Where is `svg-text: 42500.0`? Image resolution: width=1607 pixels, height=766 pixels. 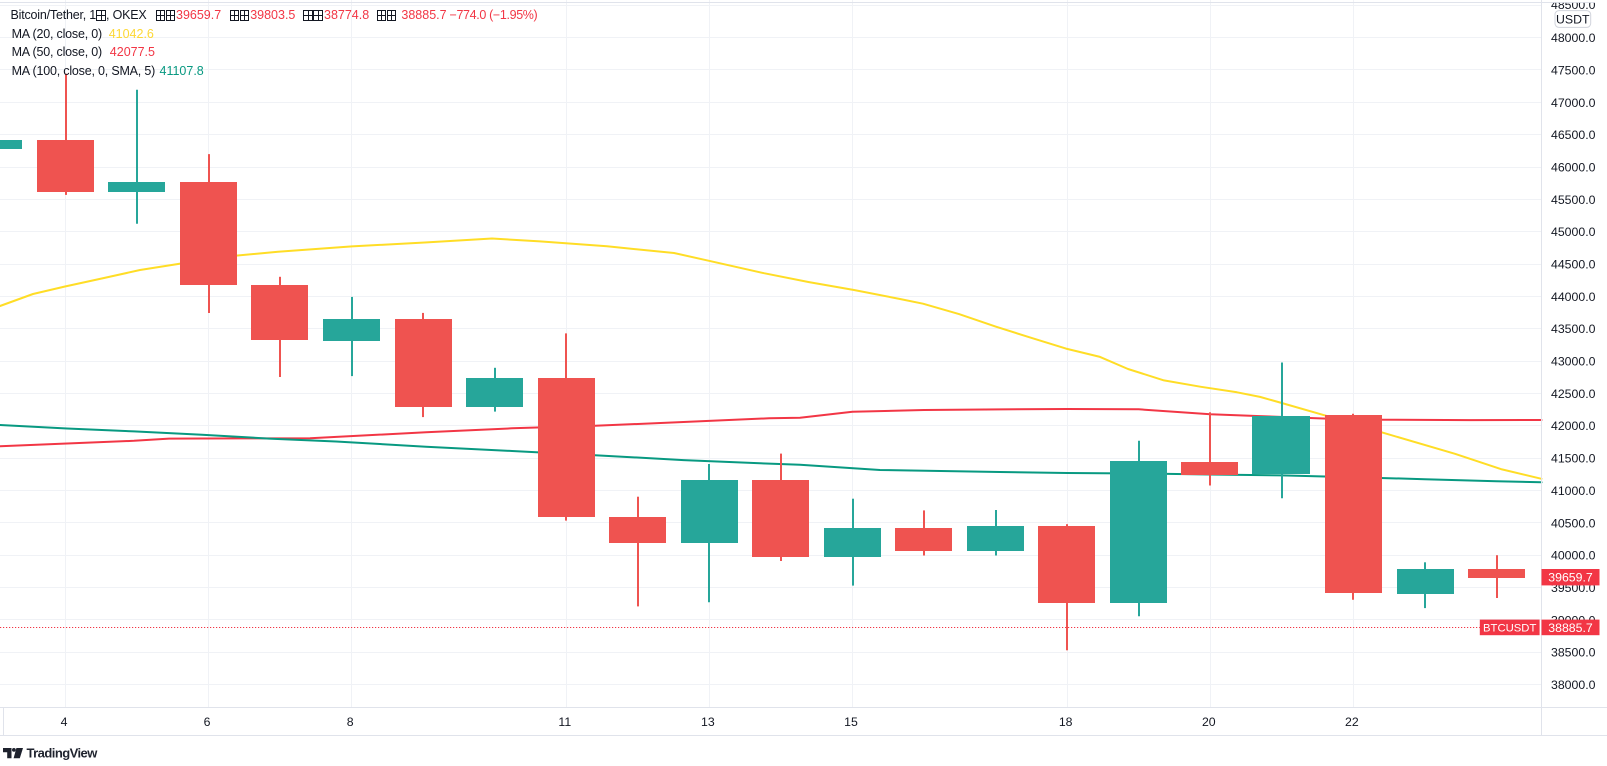 svg-text: 42500.0 is located at coordinates (1573, 394).